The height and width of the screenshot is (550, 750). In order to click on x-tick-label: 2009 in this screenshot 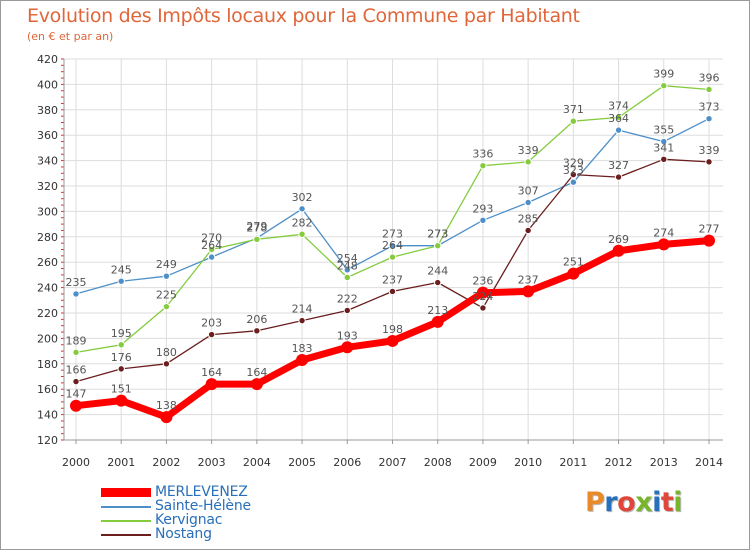, I will do `click(483, 462)`.